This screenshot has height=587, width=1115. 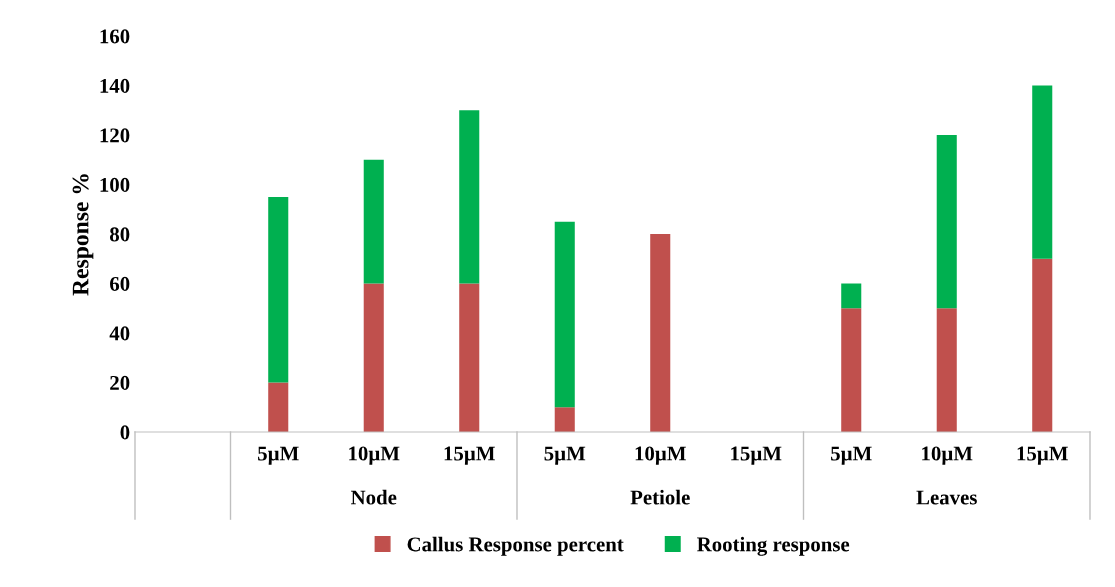 I want to click on y-tick-label: 40, so click(x=119, y=333).